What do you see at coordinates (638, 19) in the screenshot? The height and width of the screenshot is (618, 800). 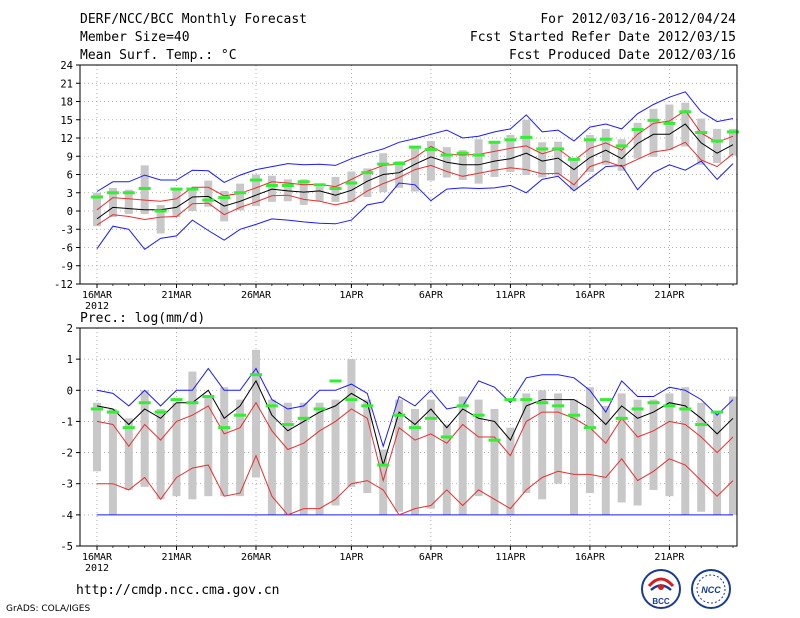 I see `header-period: For 2012/03/16-2012/04/24` at bounding box center [638, 19].